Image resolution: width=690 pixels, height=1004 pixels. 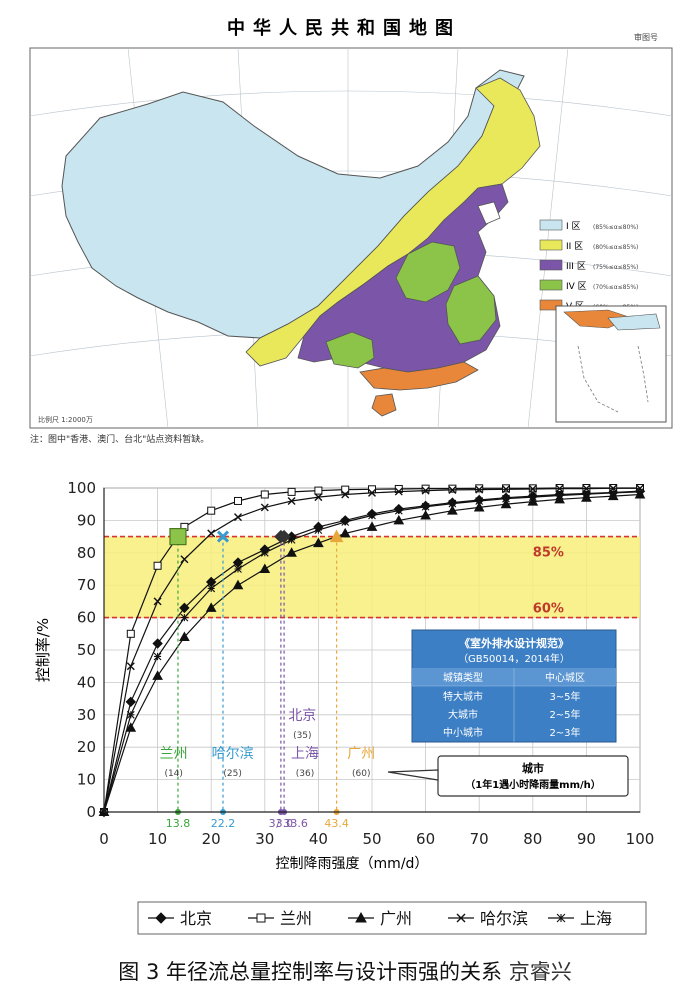 What do you see at coordinates (345, 971) in the screenshot?
I see `figure-caption: 图 3 年径流总量控制率与设计雨强的关系 京睿兴` at bounding box center [345, 971].